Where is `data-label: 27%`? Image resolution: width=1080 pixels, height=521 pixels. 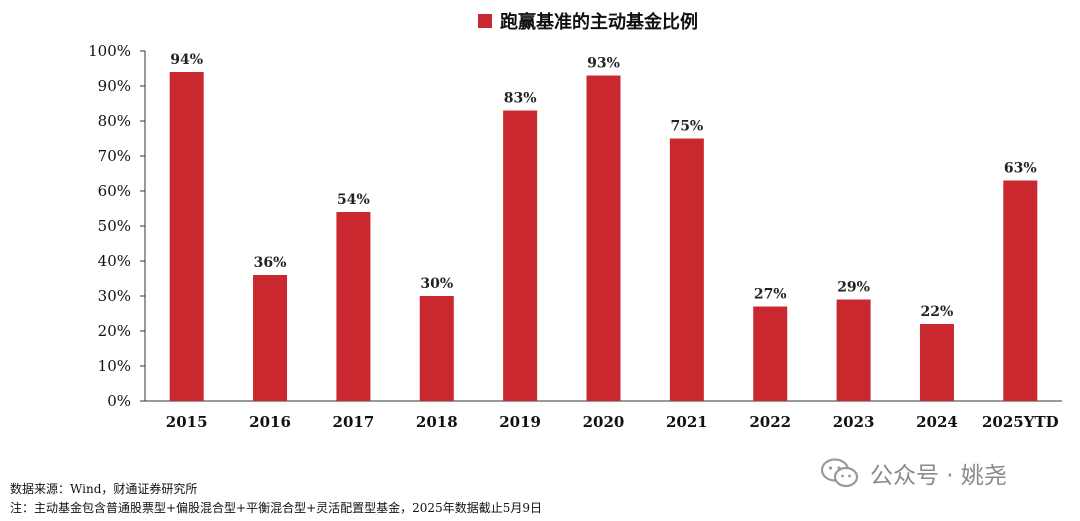 data-label: 27% is located at coordinates (770, 295).